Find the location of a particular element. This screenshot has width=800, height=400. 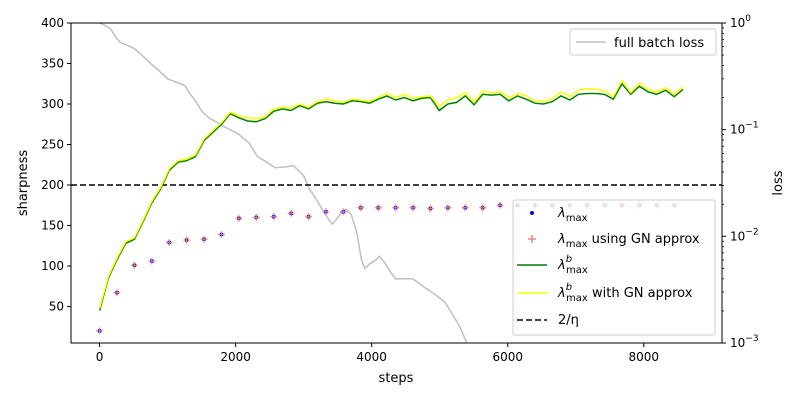

y2-tick-label: 10−2 is located at coordinates (744, 235).